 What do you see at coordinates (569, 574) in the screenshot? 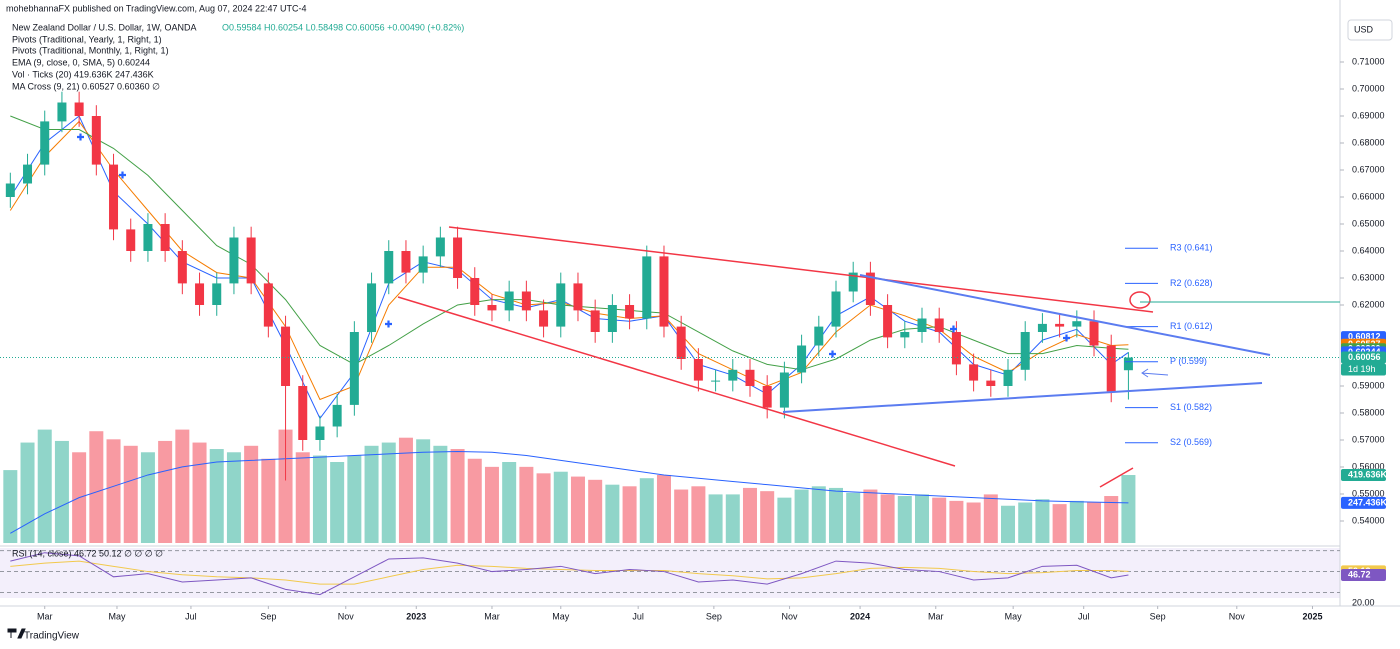
I see `rsi-line` at bounding box center [569, 574].